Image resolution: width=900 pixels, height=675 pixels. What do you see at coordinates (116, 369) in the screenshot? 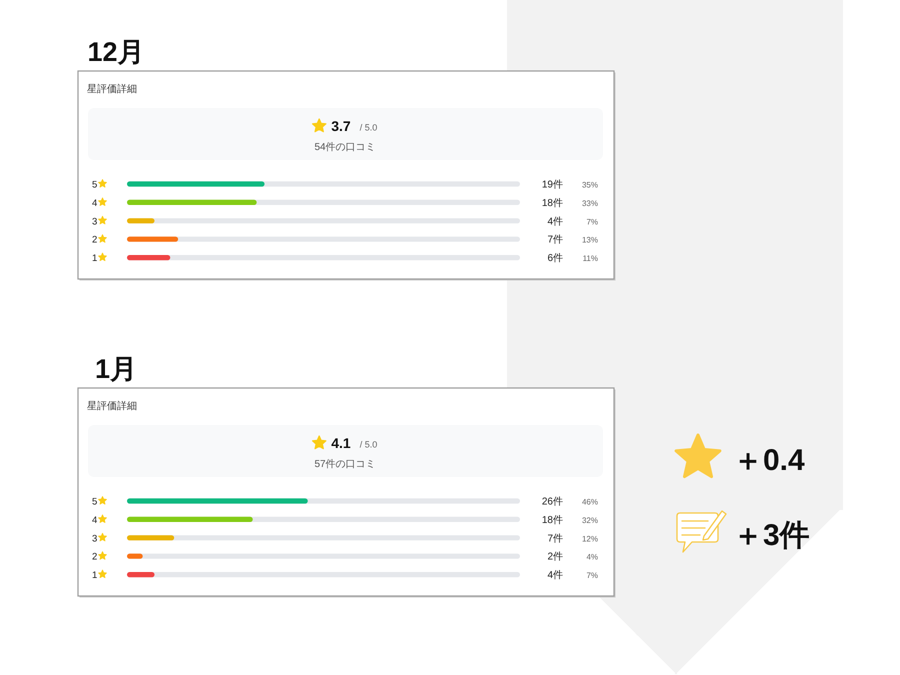
I see `chart-title: 1月` at bounding box center [116, 369].